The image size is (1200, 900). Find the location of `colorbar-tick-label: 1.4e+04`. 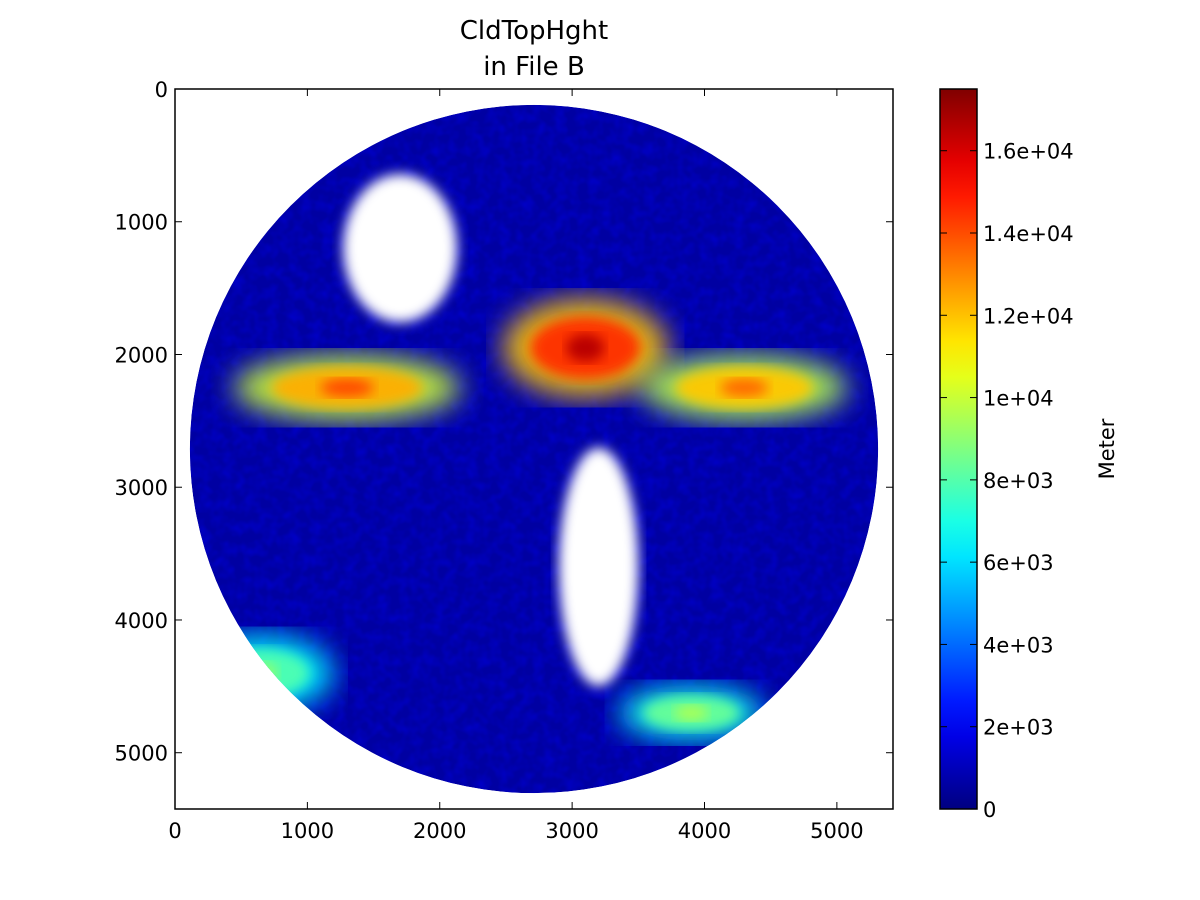

colorbar-tick-label: 1.4e+04 is located at coordinates (1028, 234).